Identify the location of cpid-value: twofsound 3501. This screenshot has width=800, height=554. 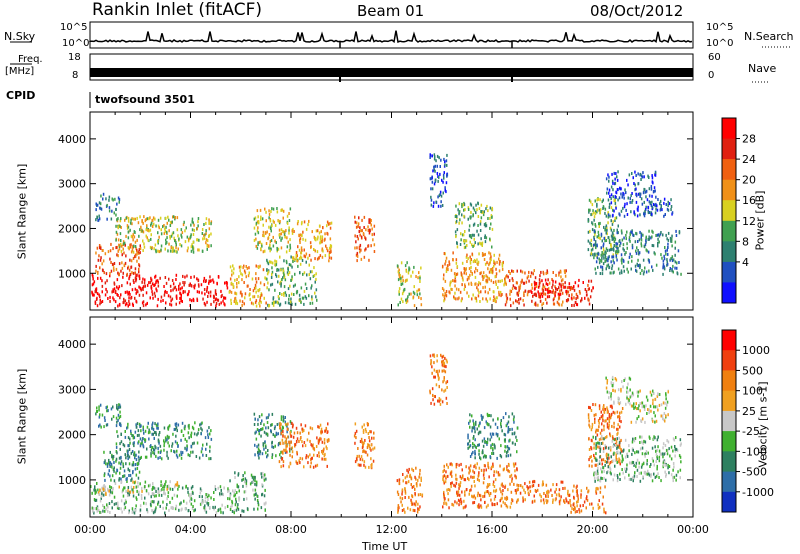
(145, 99).